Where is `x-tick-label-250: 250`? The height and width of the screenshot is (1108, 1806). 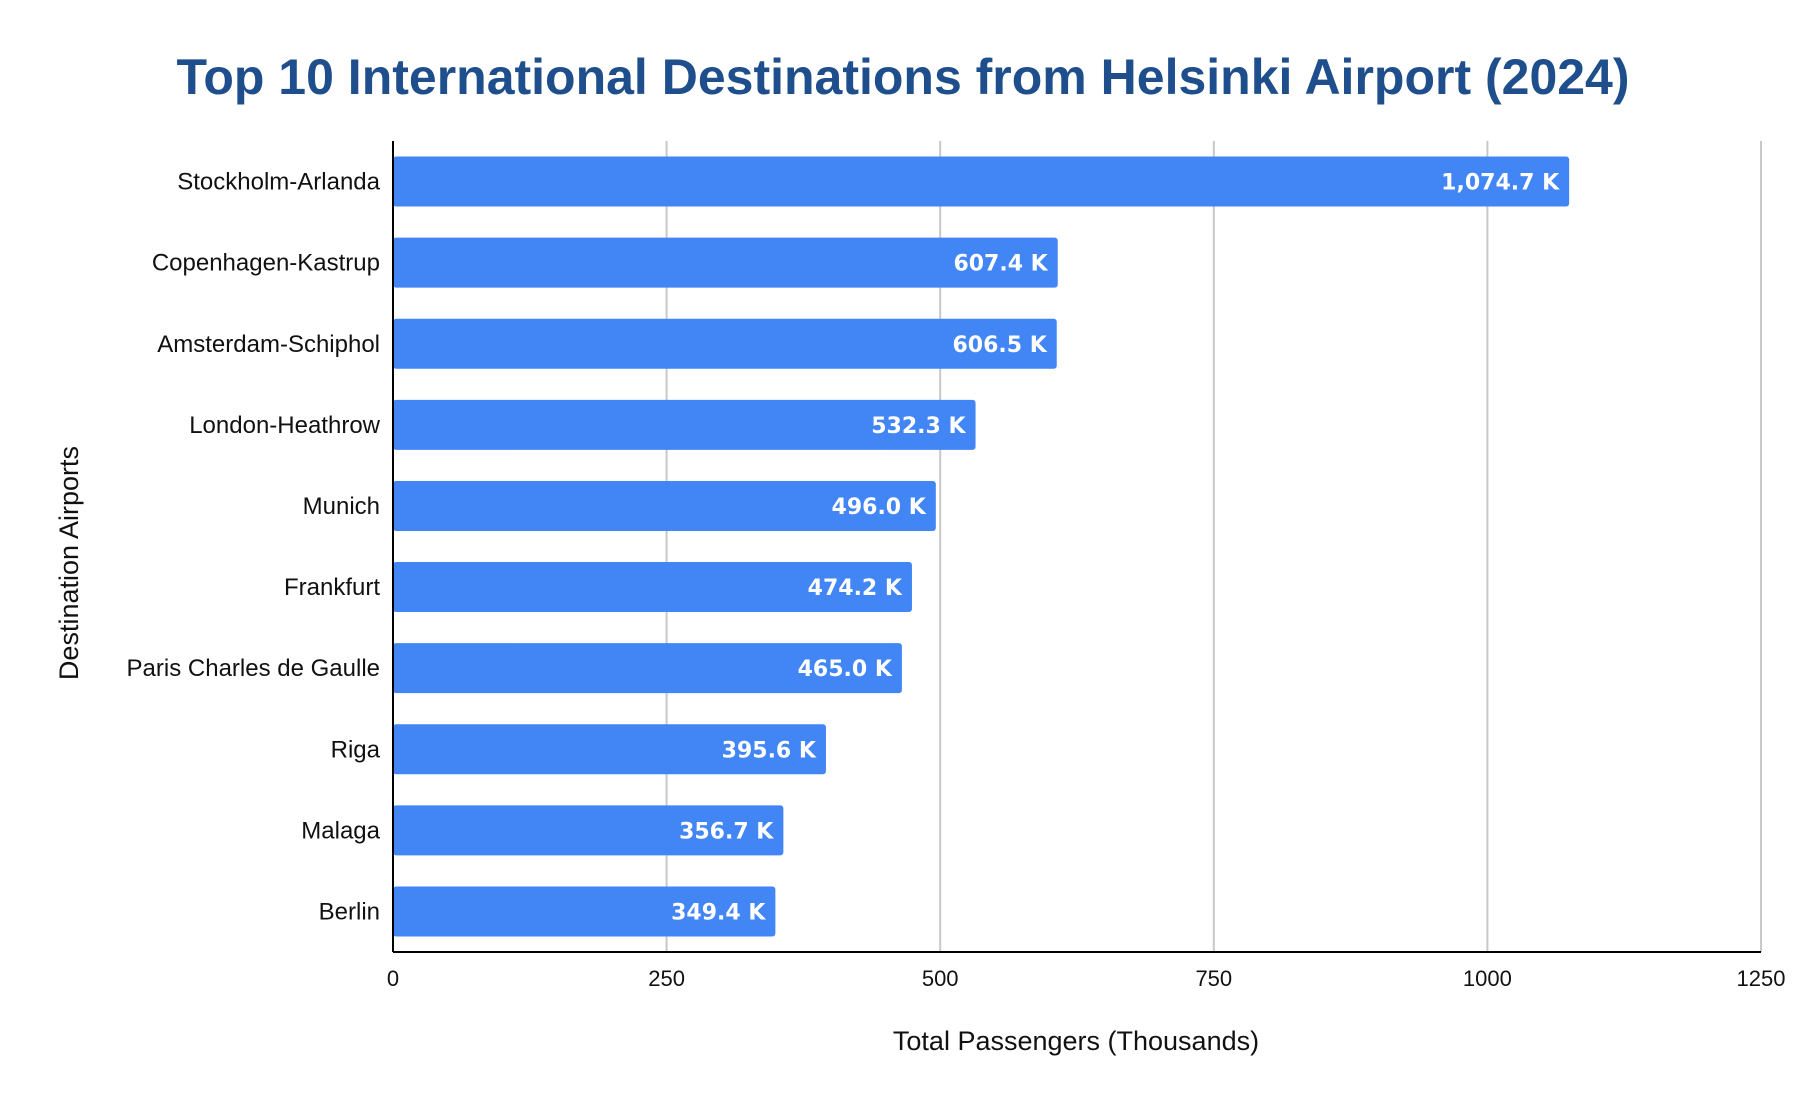 x-tick-label-250: 250 is located at coordinates (666, 978).